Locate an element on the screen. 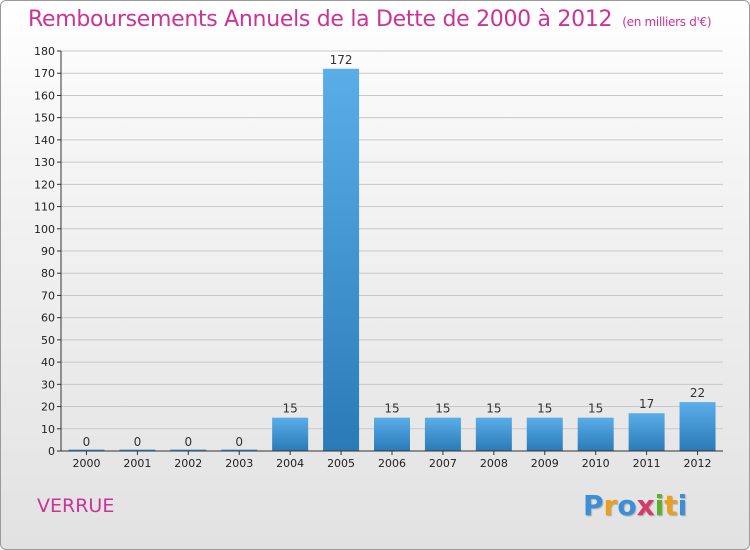  y-tick-label: 0 is located at coordinates (51, 451).